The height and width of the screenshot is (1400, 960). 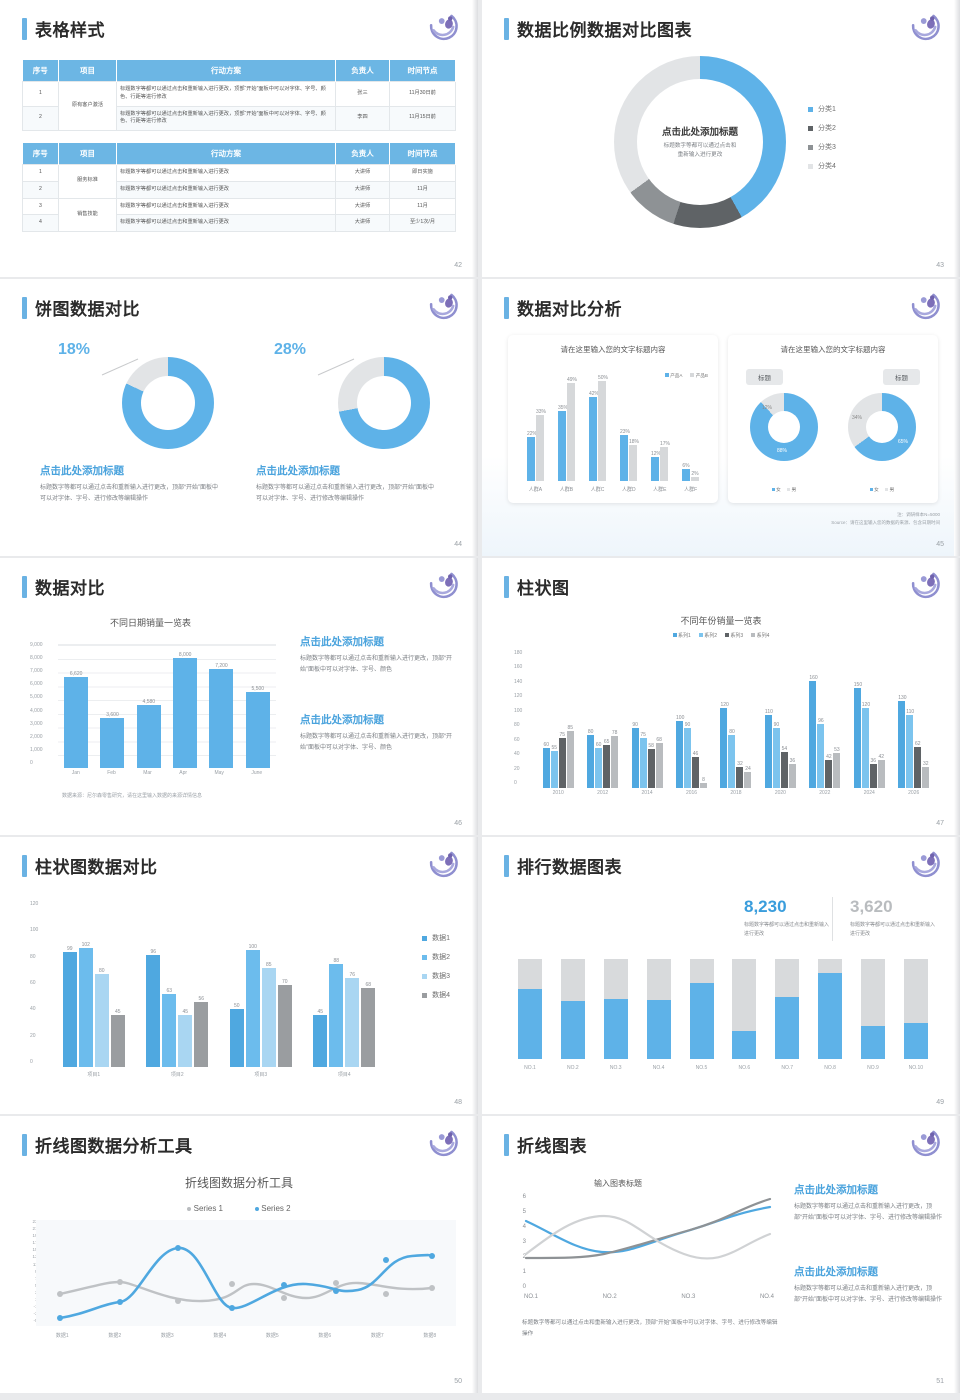 I want to click on legend-label: 分类3, so click(x=827, y=147).